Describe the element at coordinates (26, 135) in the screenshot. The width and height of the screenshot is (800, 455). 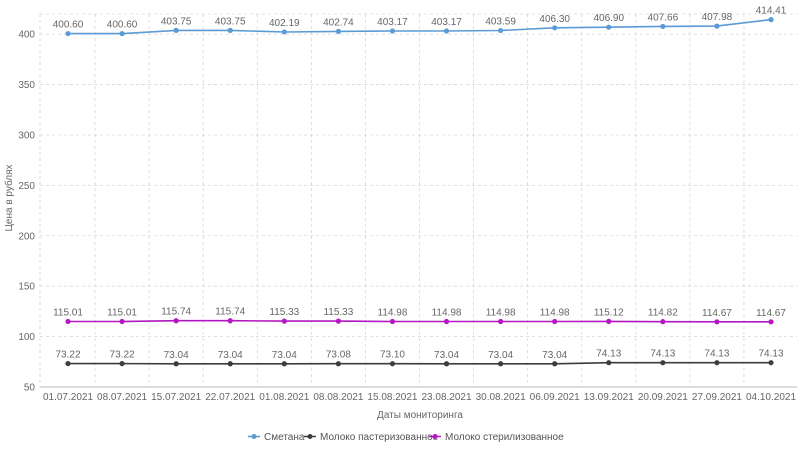
I see `y-tick-label: 300` at that location.